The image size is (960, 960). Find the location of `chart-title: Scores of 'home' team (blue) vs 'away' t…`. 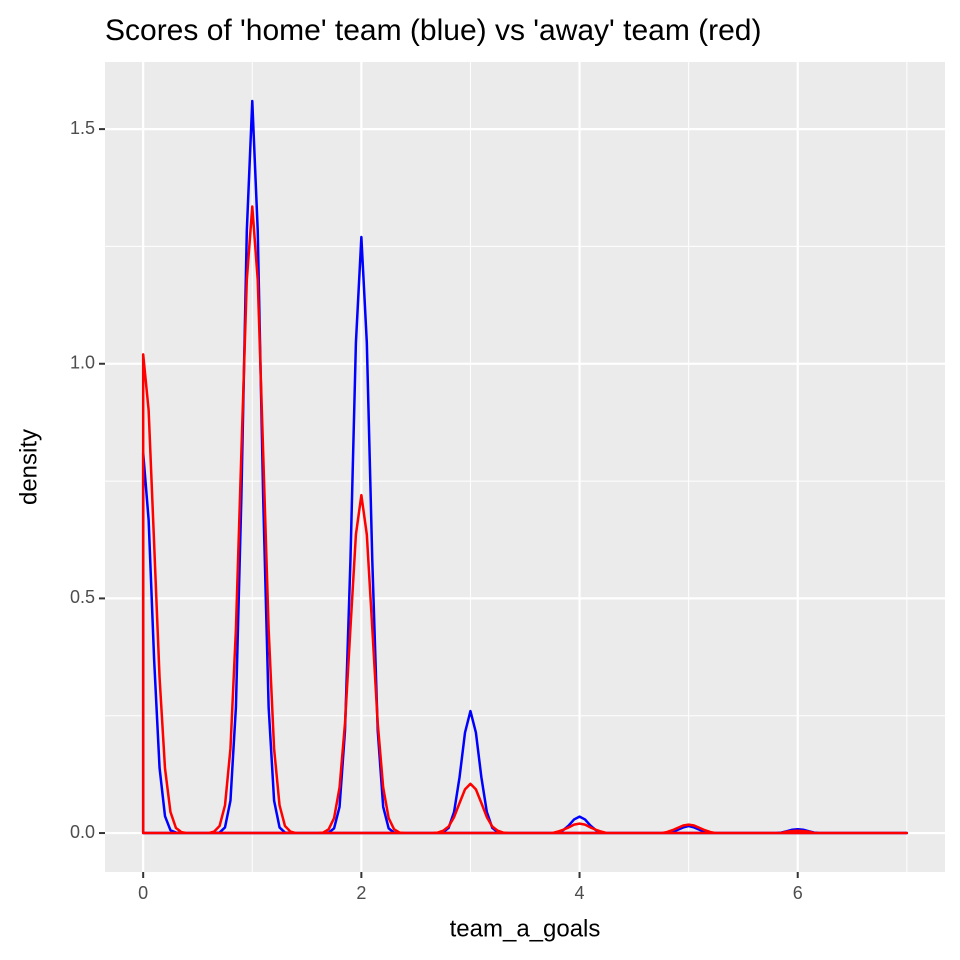

chart-title: Scores of 'home' team (blue) vs 'away' t… is located at coordinates (433, 30).